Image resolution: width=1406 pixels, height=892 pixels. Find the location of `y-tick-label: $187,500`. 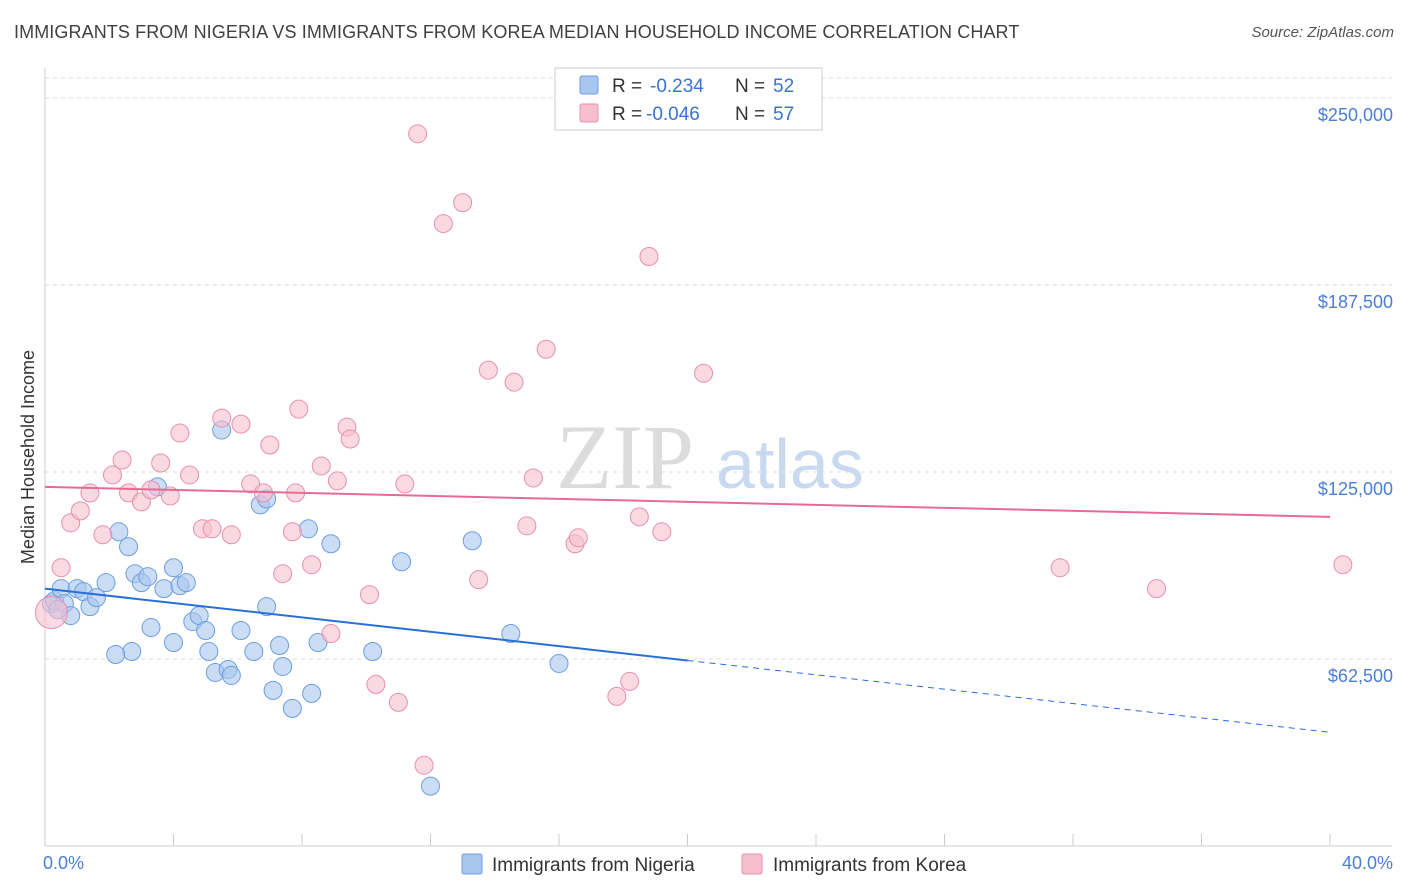

y-tick-label: $187,500 is located at coordinates (1355, 302).